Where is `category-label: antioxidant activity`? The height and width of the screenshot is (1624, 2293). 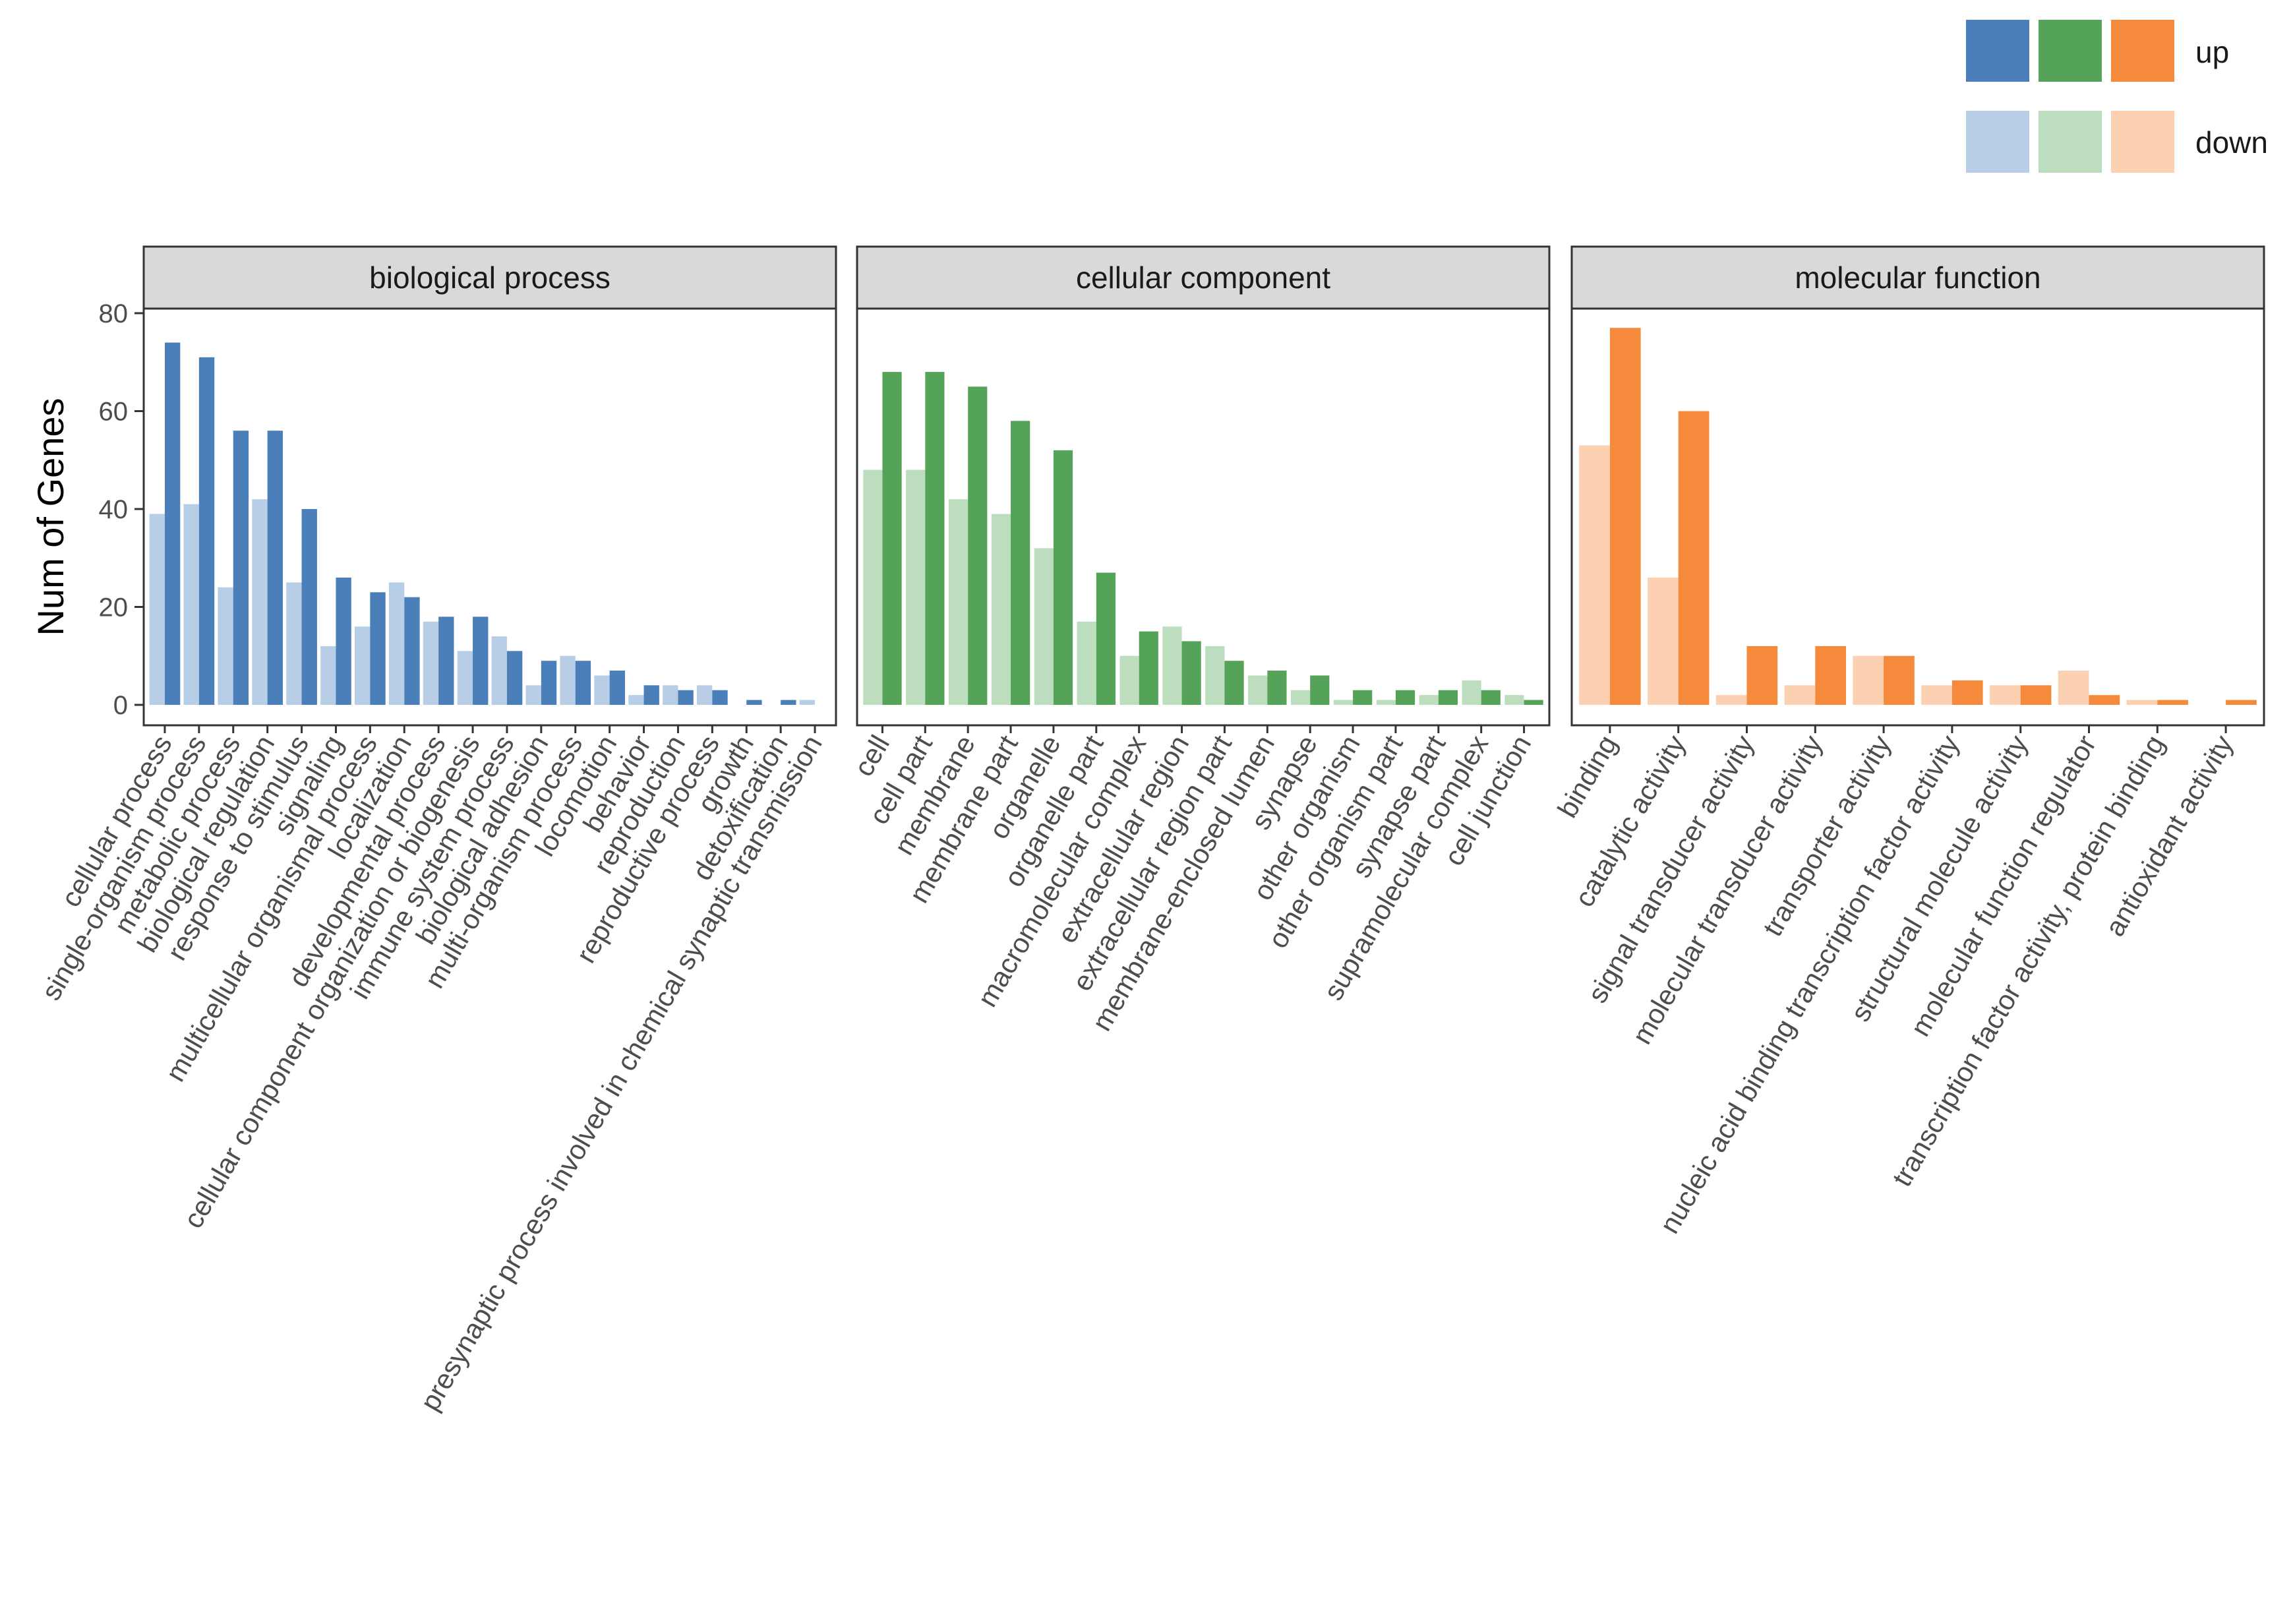 category-label: antioxidant activity is located at coordinates (2169, 836).